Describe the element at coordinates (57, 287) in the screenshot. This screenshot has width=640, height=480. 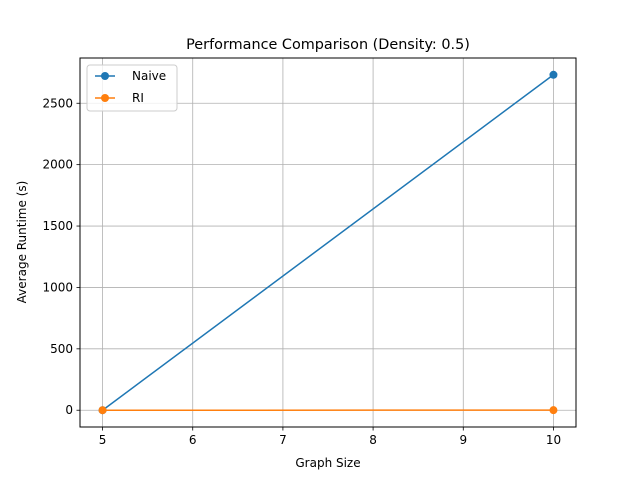
I see `y-tick-label: 1000` at that location.